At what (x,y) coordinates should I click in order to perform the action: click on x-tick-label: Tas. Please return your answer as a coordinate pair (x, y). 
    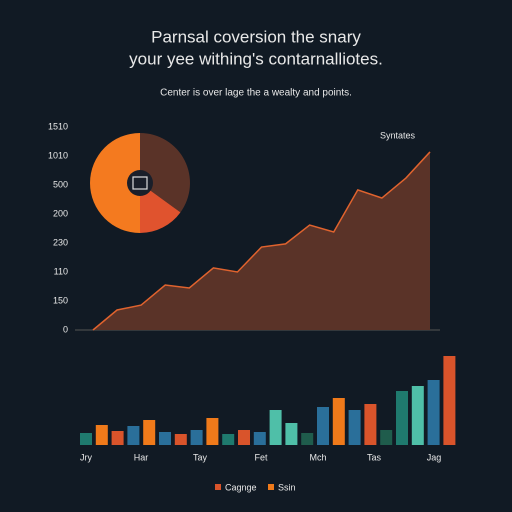
    Looking at the image, I should click on (374, 457).